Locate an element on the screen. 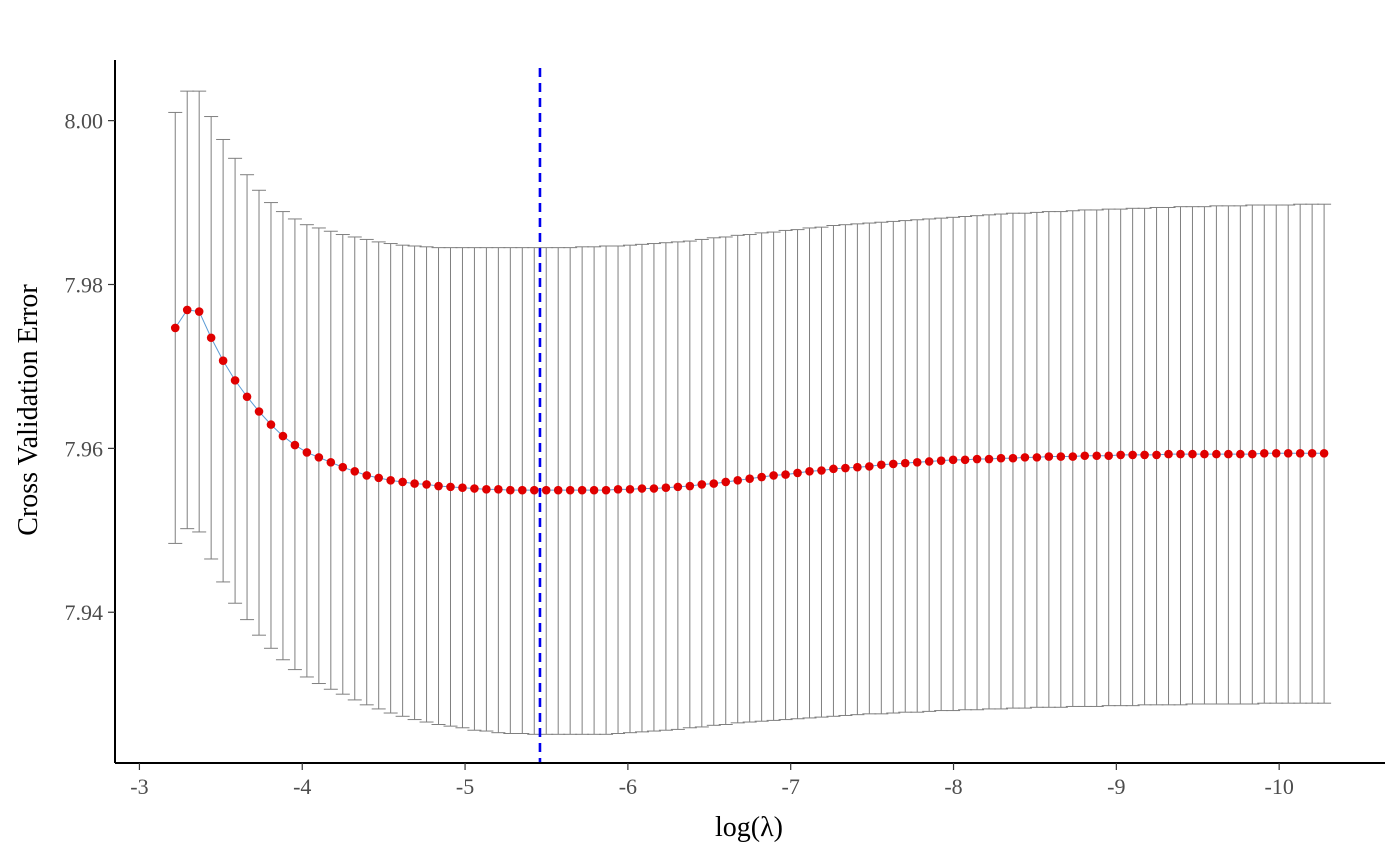  x-tick-label: -6 is located at coordinates (628, 786).